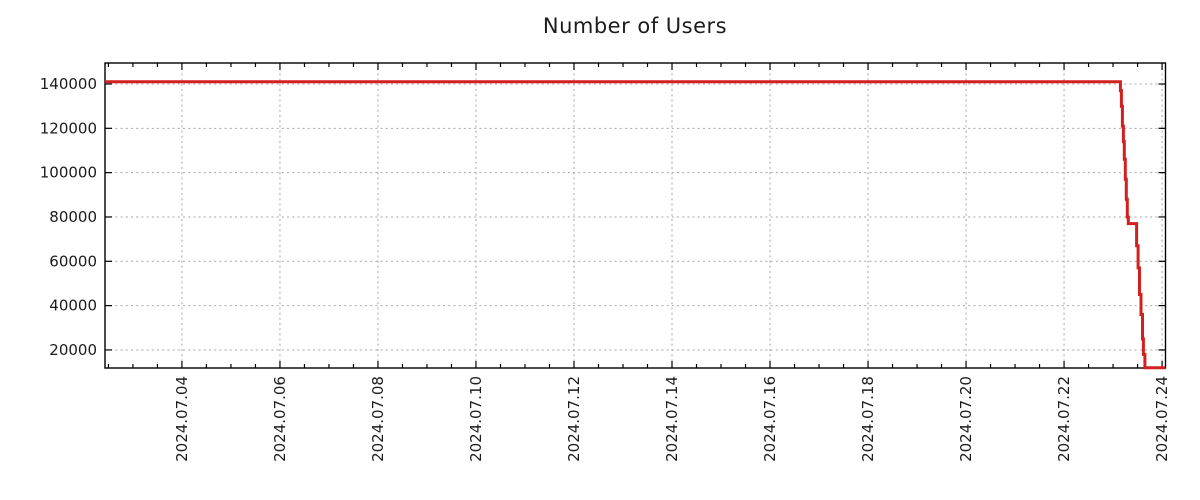 This screenshot has width=1200, height=500. What do you see at coordinates (966, 419) in the screenshot?
I see `x-tick-label: 2024.07.20` at bounding box center [966, 419].